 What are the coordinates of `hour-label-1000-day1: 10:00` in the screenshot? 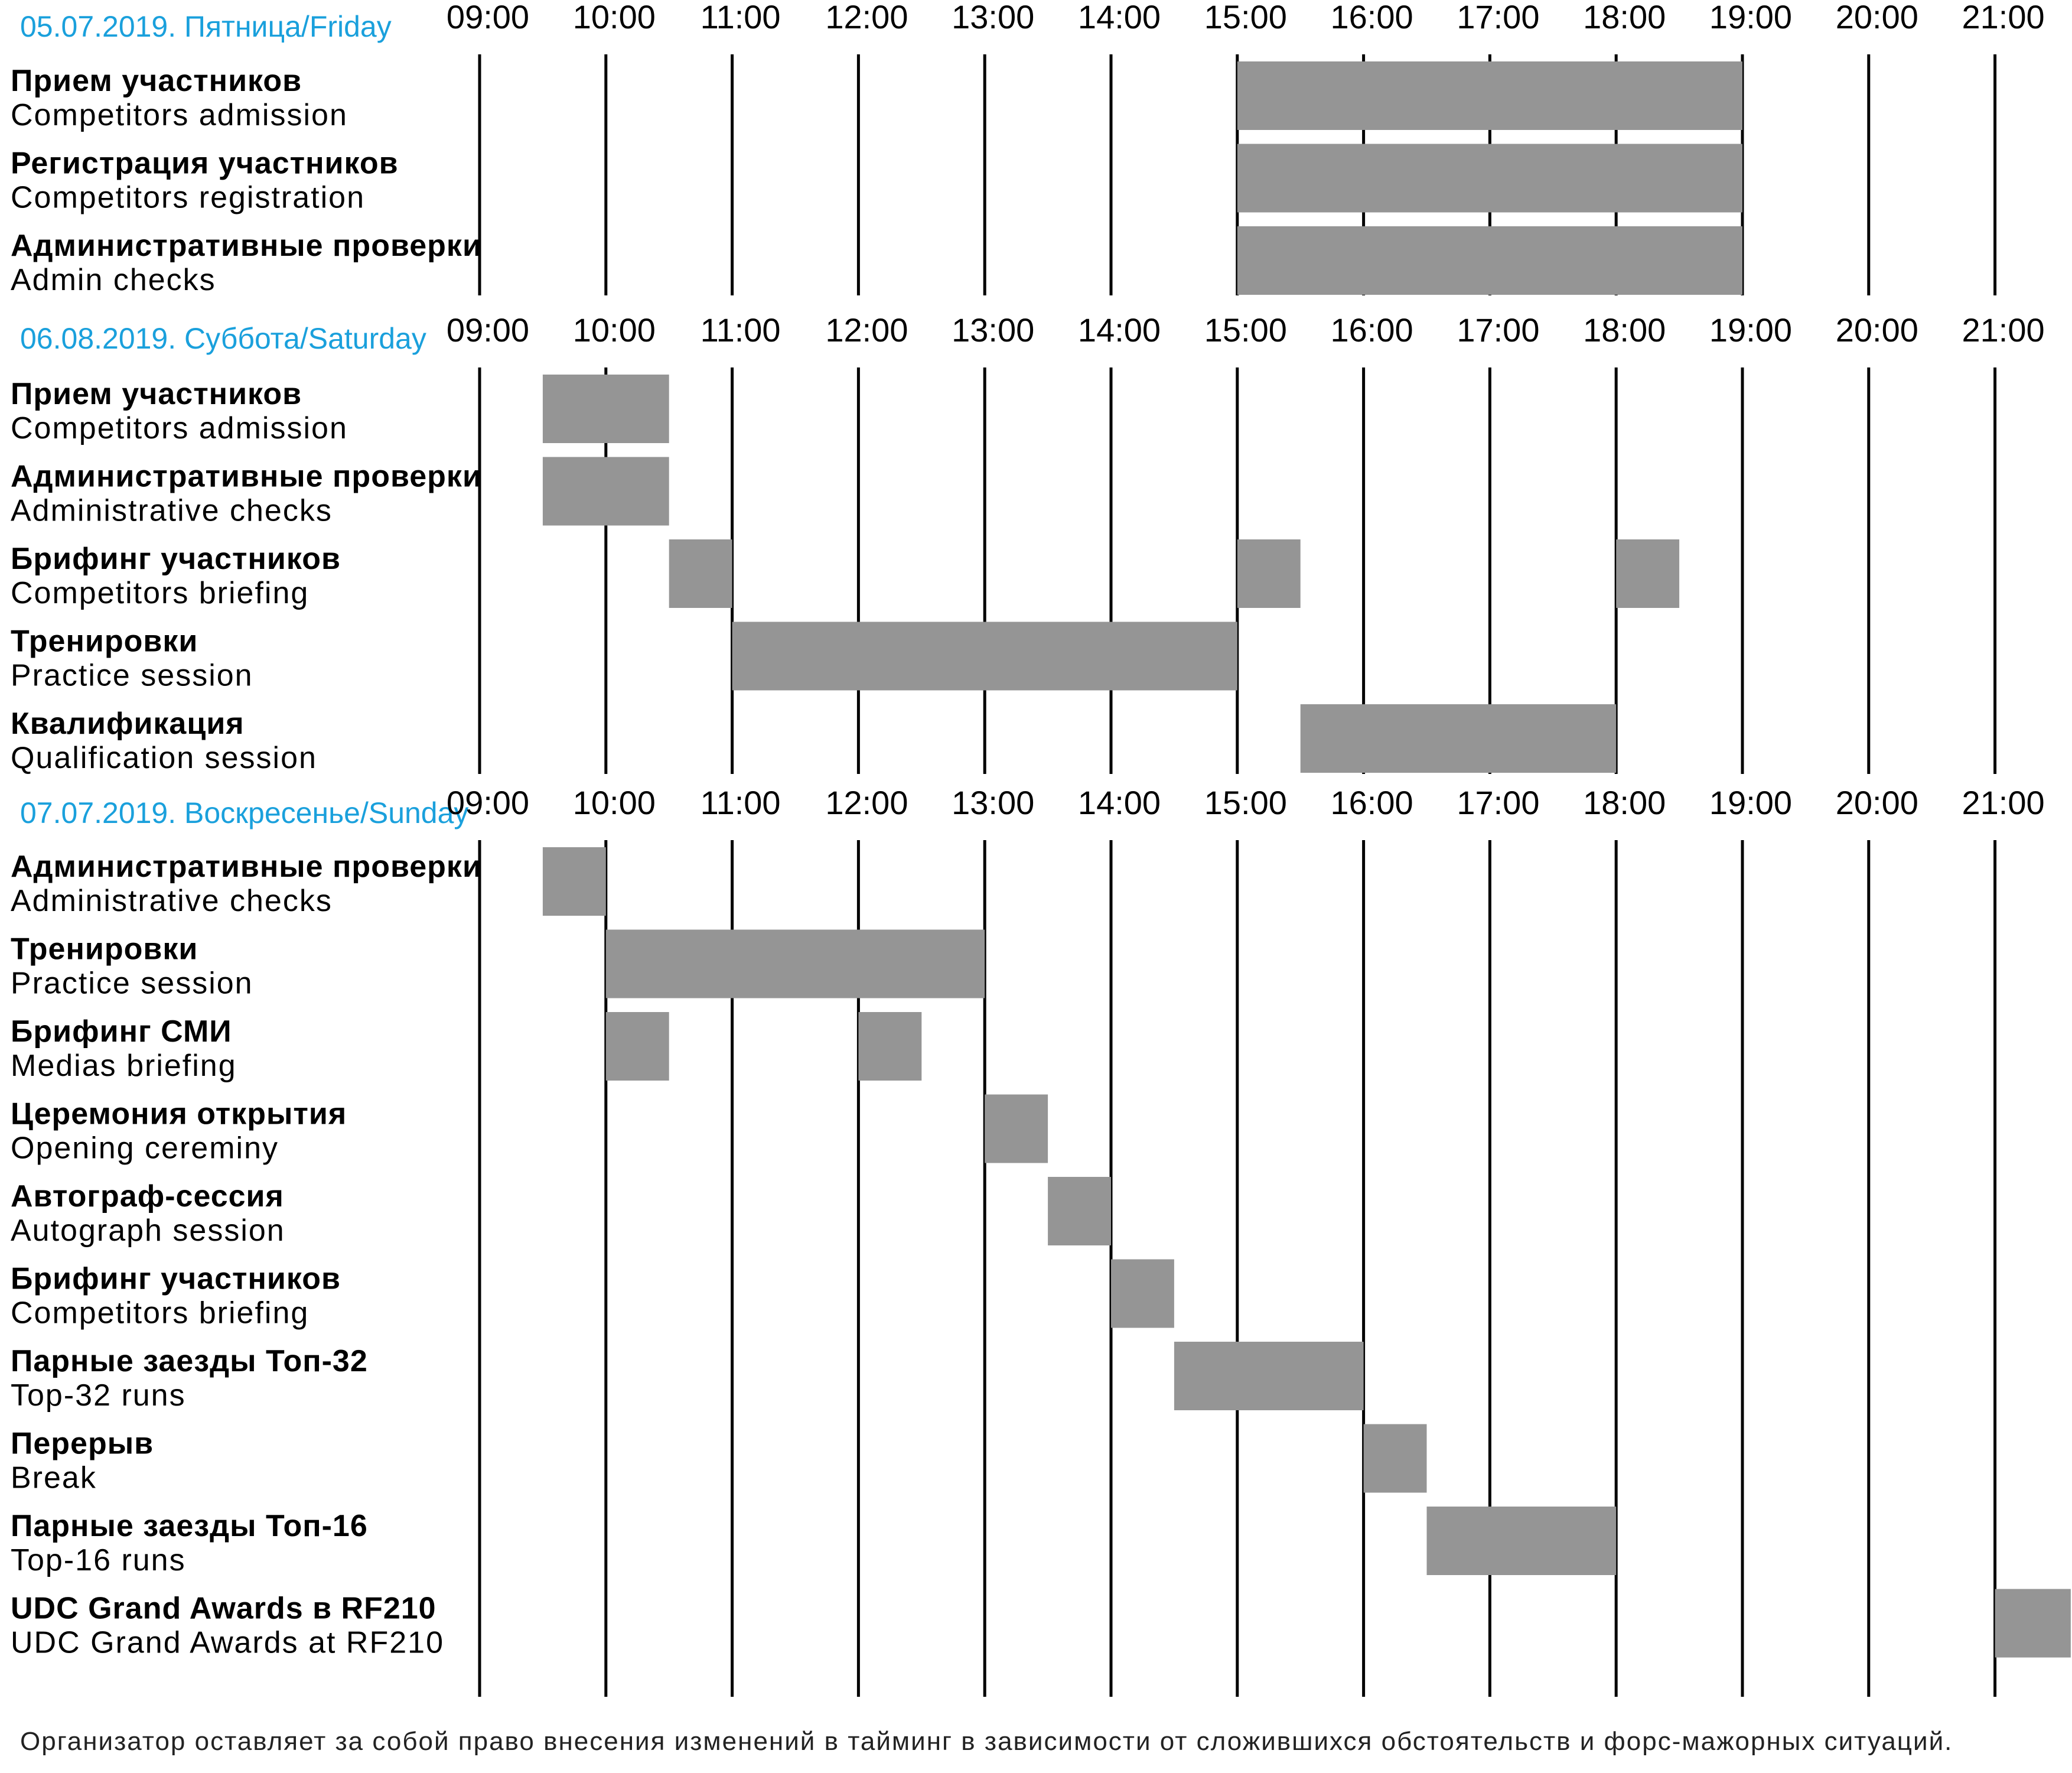 It's located at (614, 17).